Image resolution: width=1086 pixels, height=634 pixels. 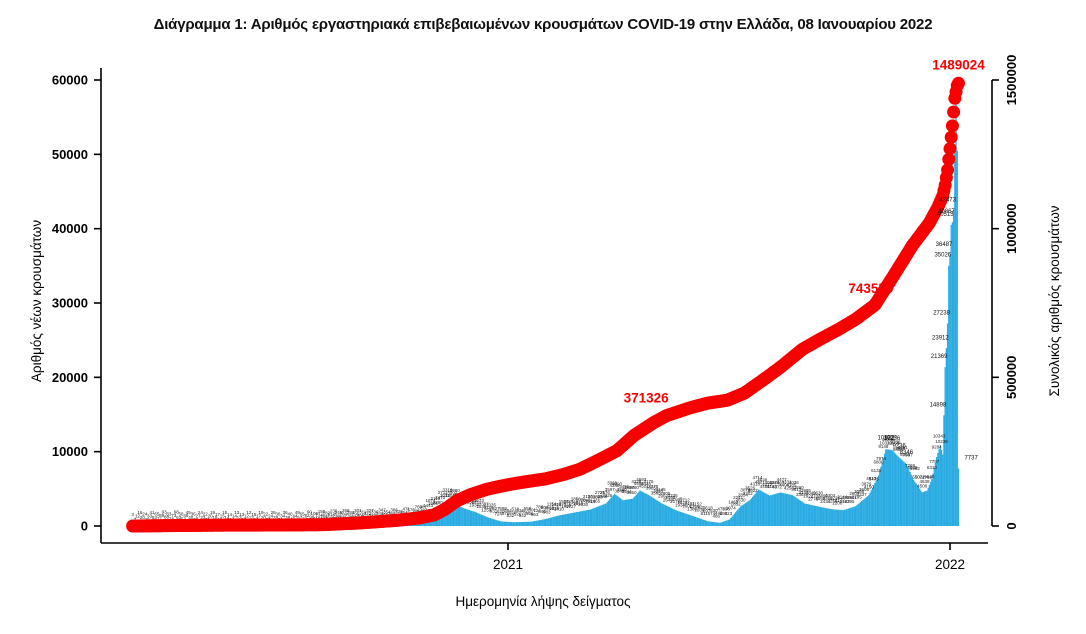 What do you see at coordinates (808, 496) in the screenshot?
I see `bar-count-label: 2922` at bounding box center [808, 496].